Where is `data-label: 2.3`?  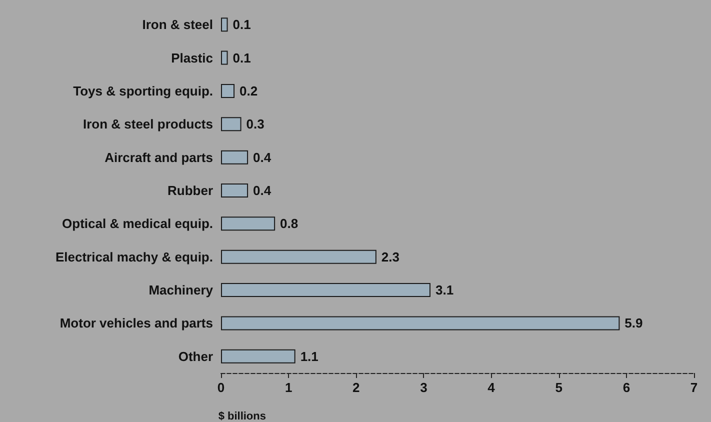 data-label: 2.3 is located at coordinates (390, 256).